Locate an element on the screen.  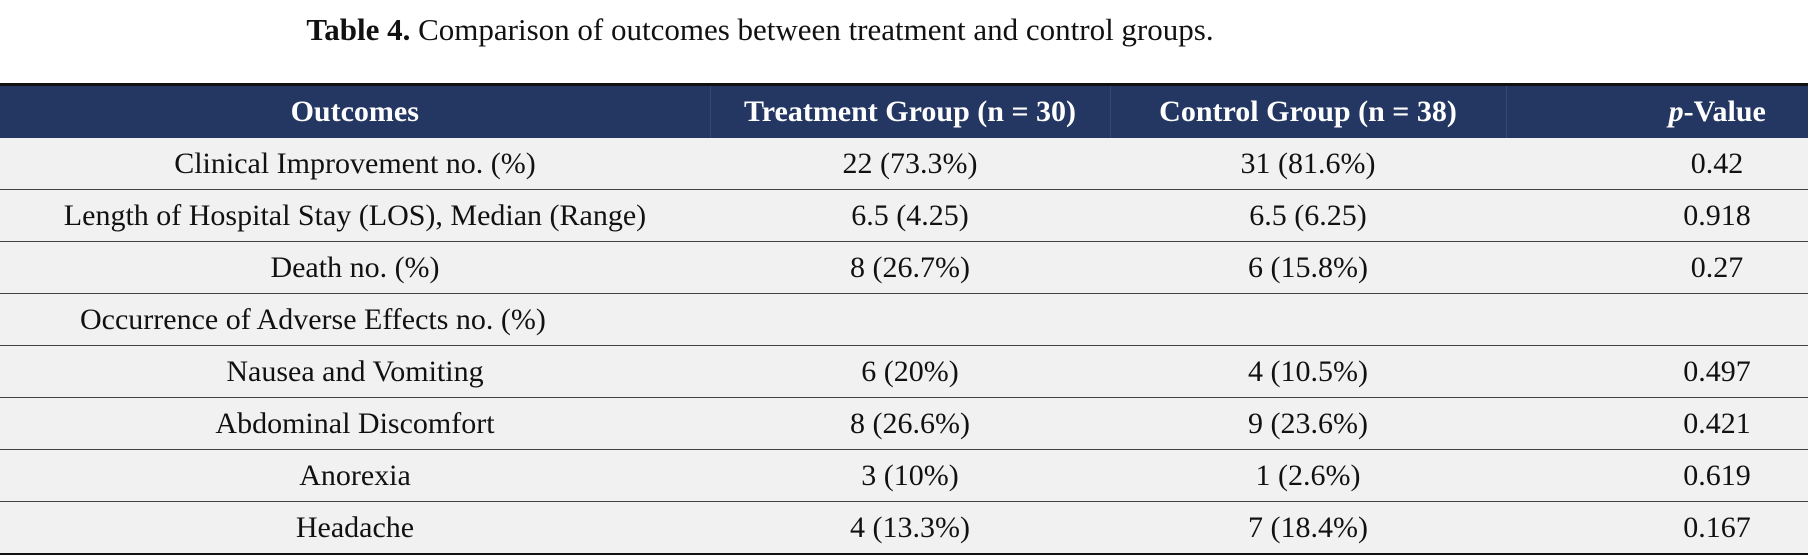
control-cell: 7 (18.4%) is located at coordinates (1308, 528).